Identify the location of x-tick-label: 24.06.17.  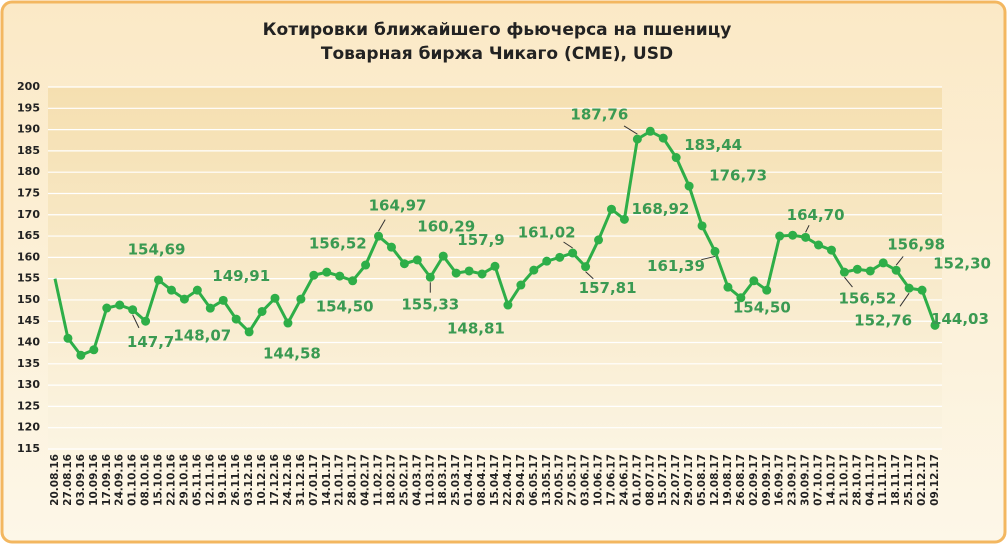
(624, 480).